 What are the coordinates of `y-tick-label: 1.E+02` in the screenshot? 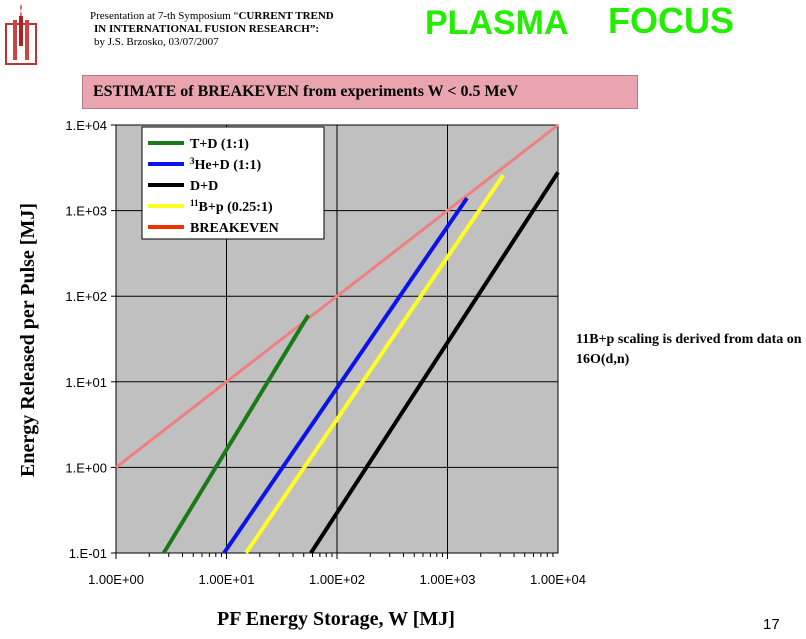 It's located at (86, 296).